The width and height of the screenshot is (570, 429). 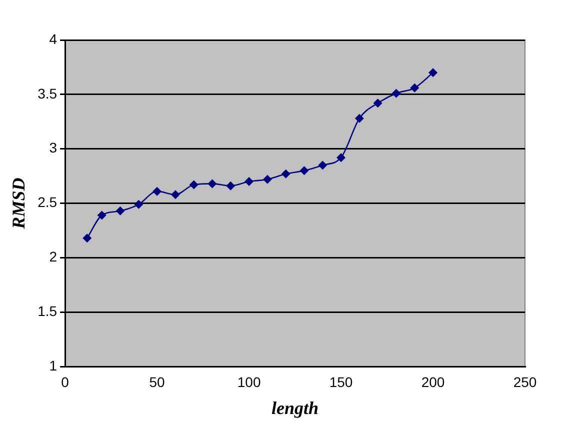 I want to click on y-tick-label: 2, so click(x=53, y=256).